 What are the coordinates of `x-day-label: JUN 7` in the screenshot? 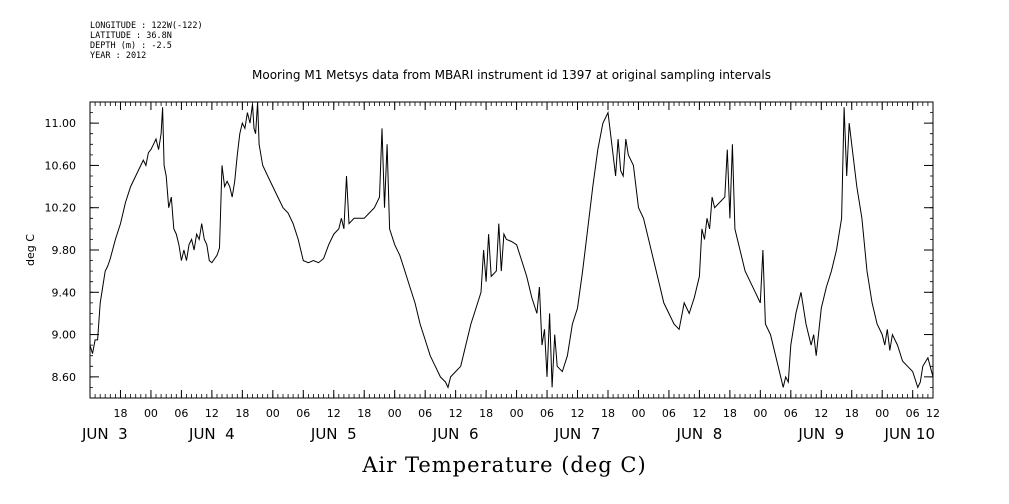 It's located at (577, 434).